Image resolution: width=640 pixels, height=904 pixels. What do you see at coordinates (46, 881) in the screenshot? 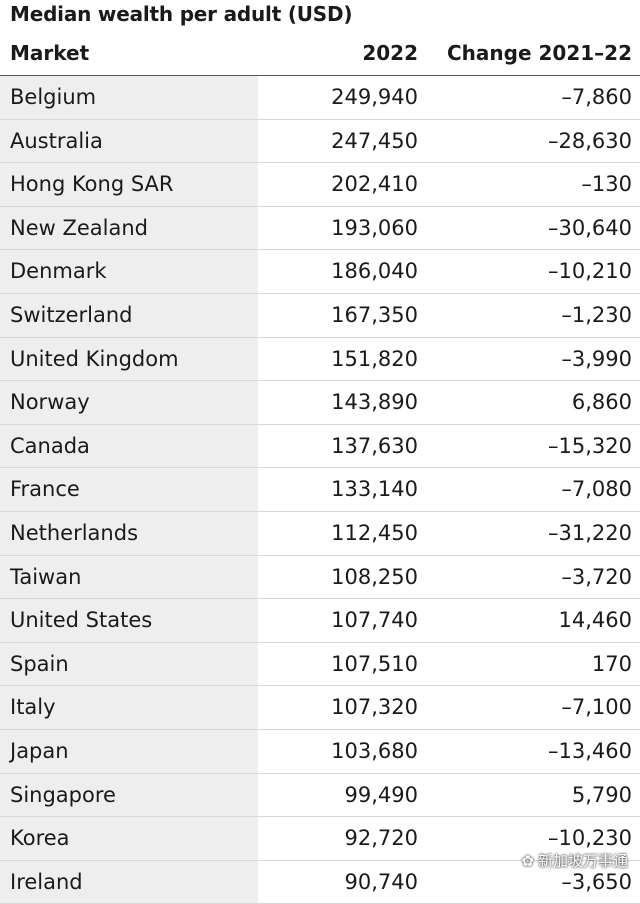
I see `market-cell: Ireland` at bounding box center [46, 881].